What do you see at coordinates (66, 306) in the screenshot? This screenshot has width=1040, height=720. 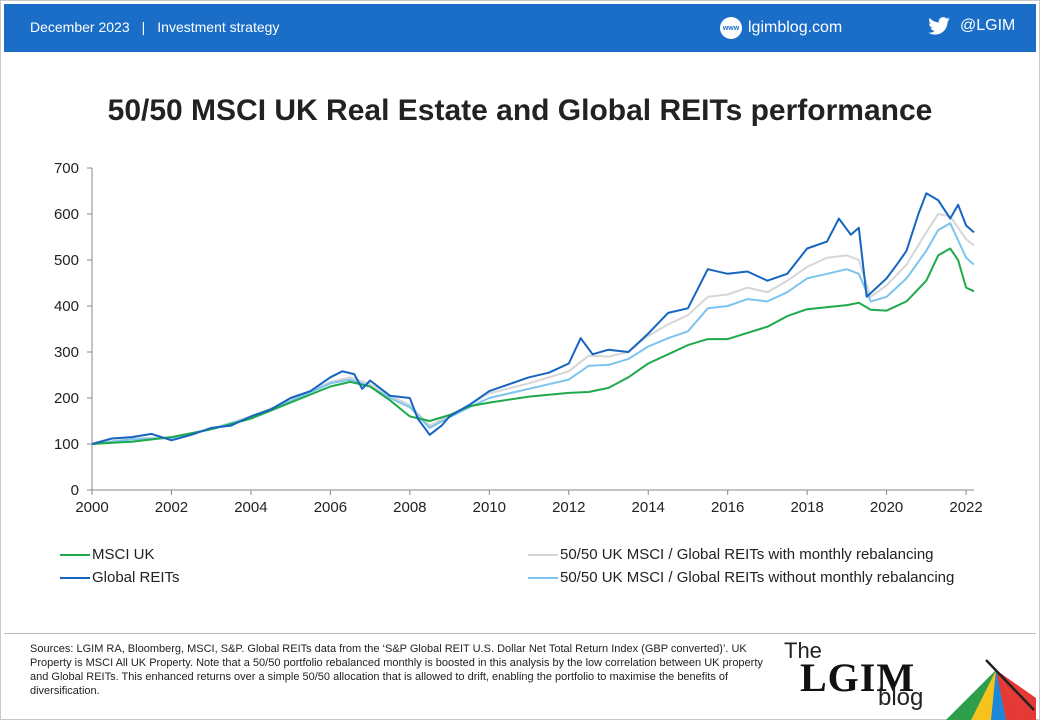 I see `y-tick-label: 400` at bounding box center [66, 306].